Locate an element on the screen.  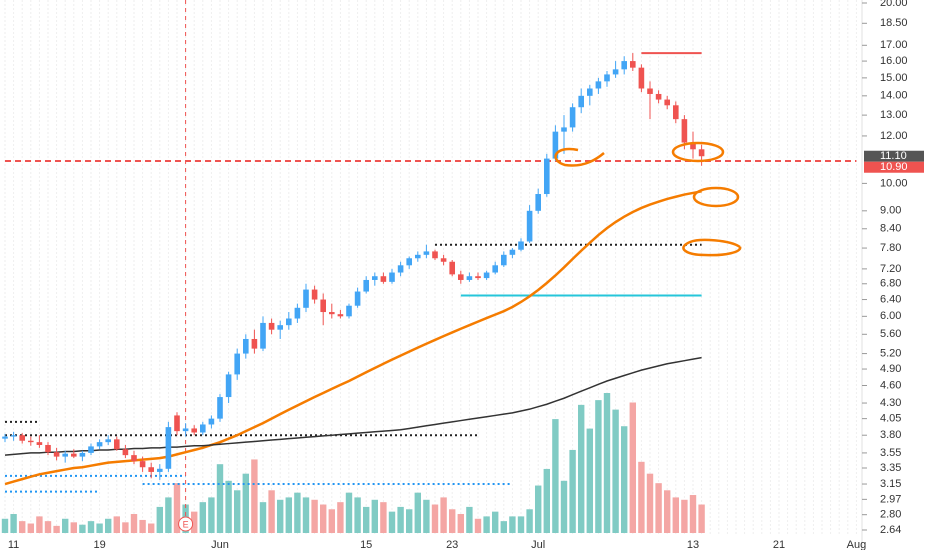
y-tick-label: 2.97 is located at coordinates (890, 499).